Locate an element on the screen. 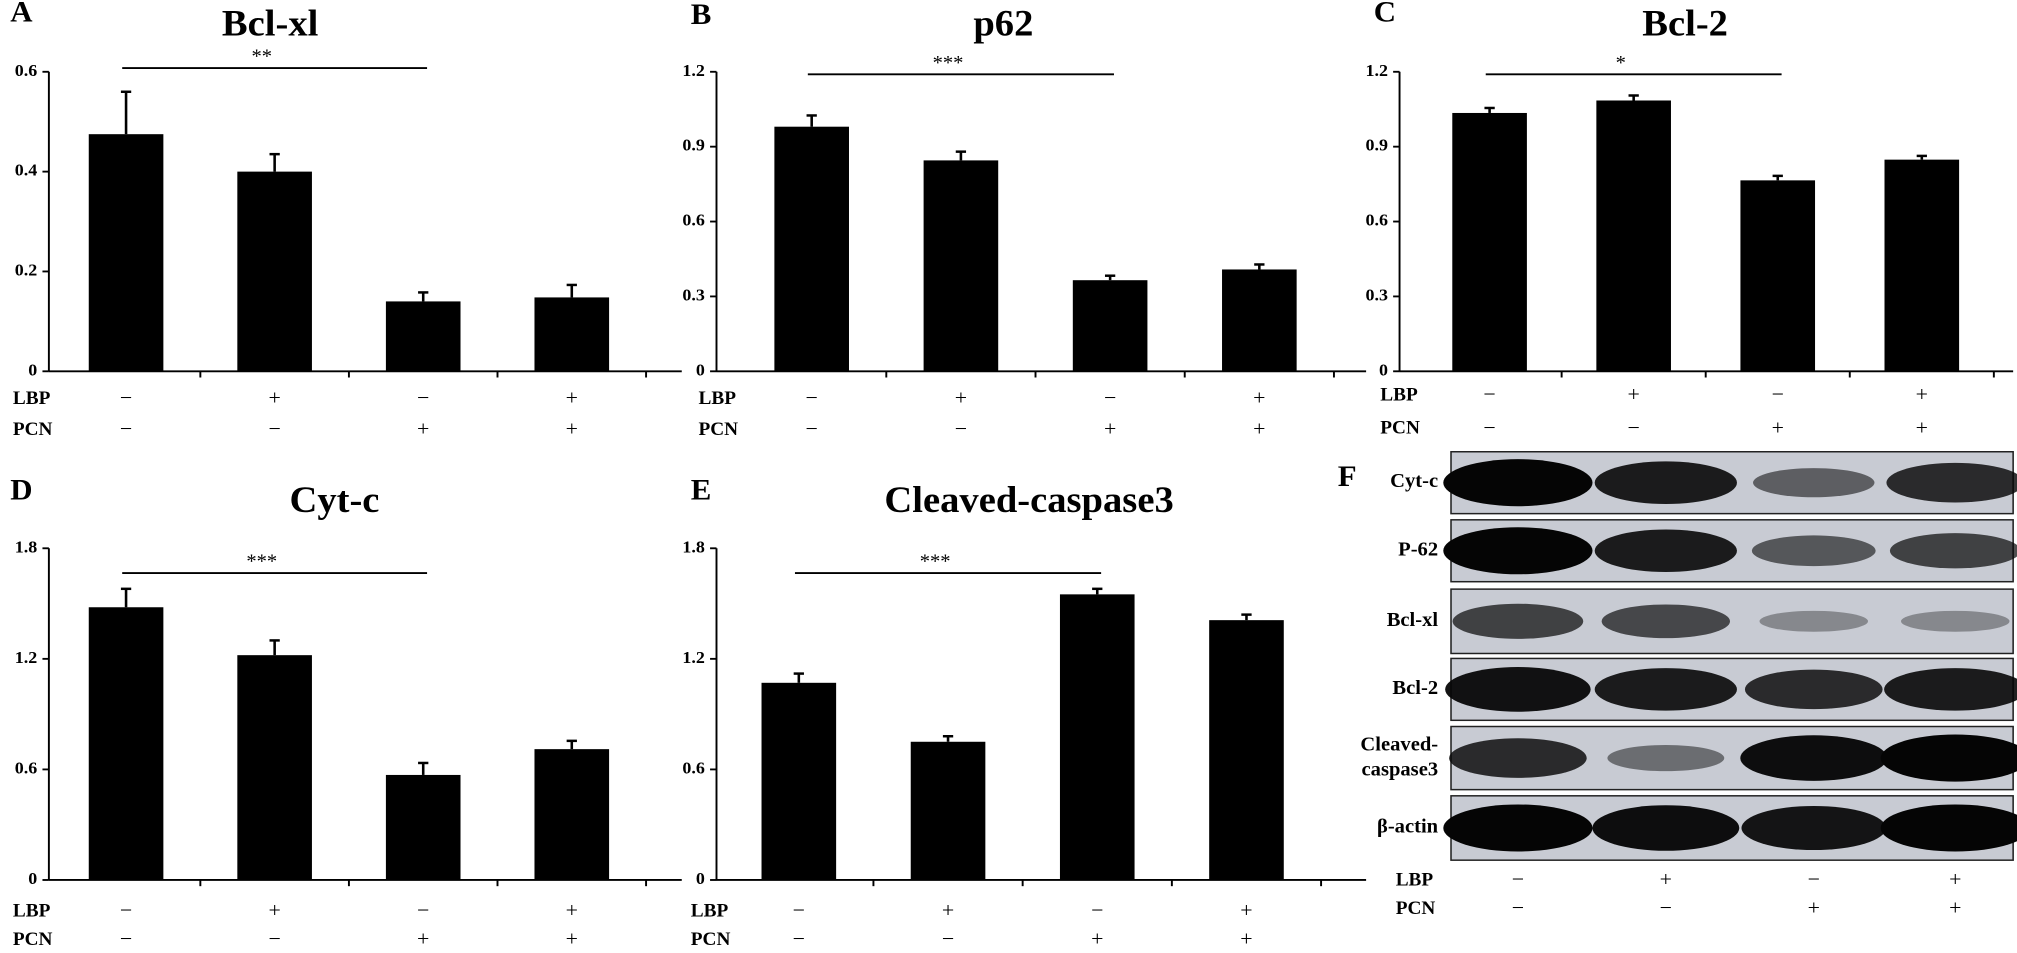  blot-row-label-part: caspase3 is located at coordinates (1400, 769).